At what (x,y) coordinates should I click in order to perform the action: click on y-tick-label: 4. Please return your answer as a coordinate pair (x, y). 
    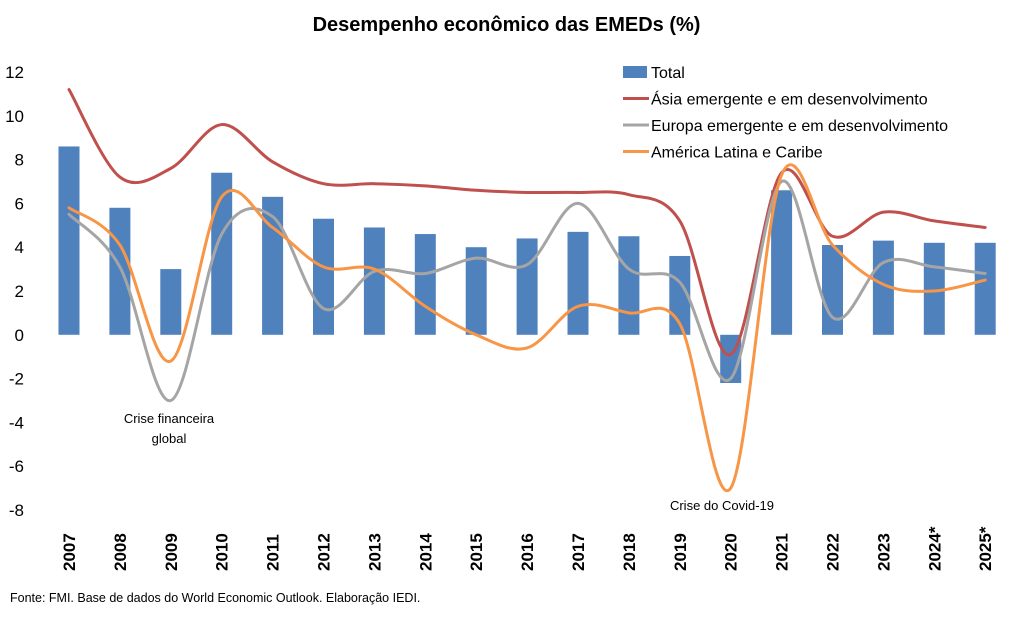
    Looking at the image, I should click on (19, 247).